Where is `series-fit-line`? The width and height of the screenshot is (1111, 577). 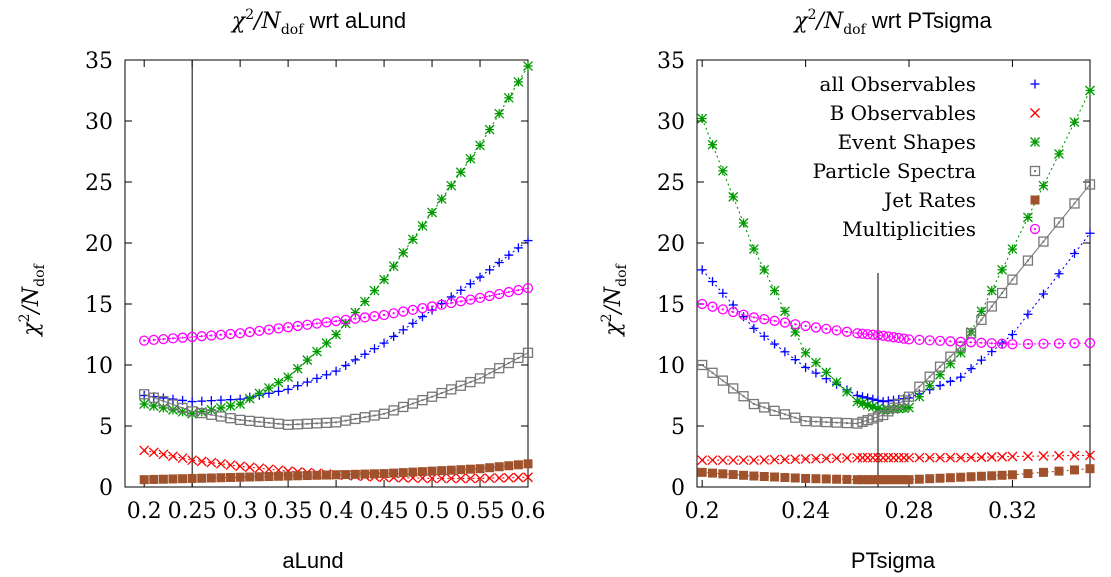 series-fit-line is located at coordinates (336, 464).